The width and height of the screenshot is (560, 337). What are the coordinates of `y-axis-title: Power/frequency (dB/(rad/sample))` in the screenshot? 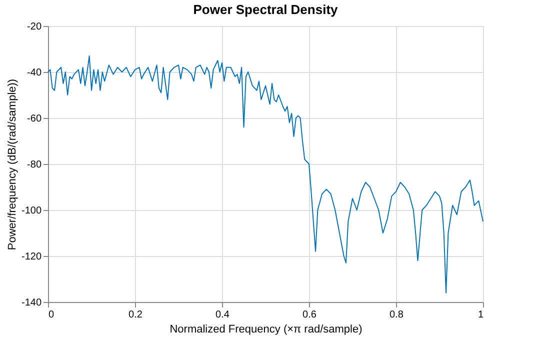 It's located at (12, 164).